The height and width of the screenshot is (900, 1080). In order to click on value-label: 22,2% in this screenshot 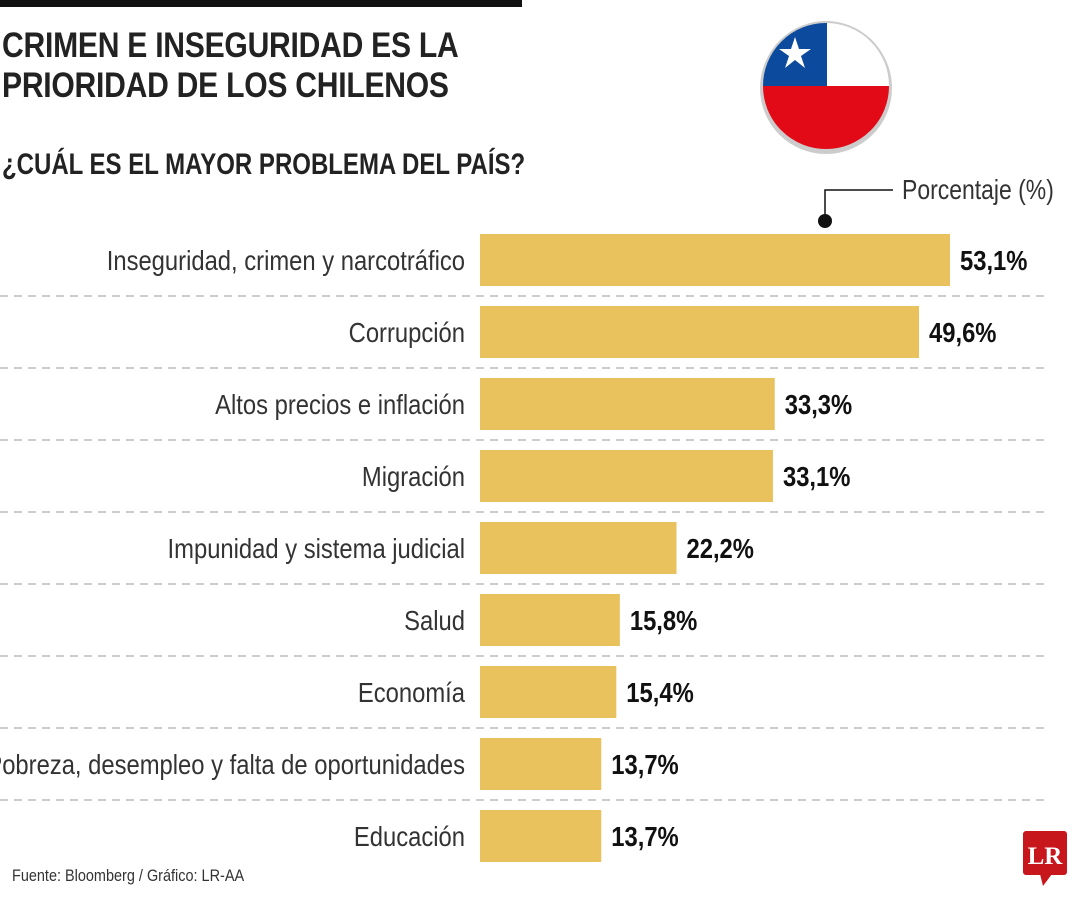, I will do `click(719, 548)`.